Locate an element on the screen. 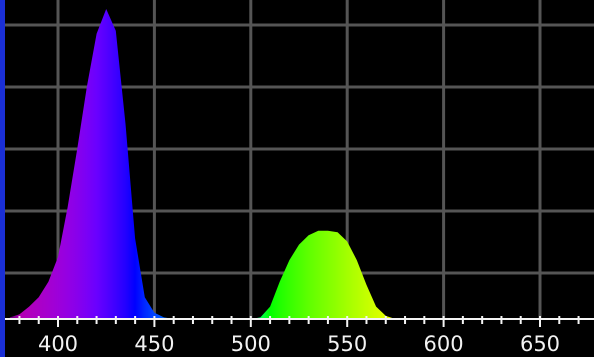  left-axis-bar is located at coordinates (2, 178).